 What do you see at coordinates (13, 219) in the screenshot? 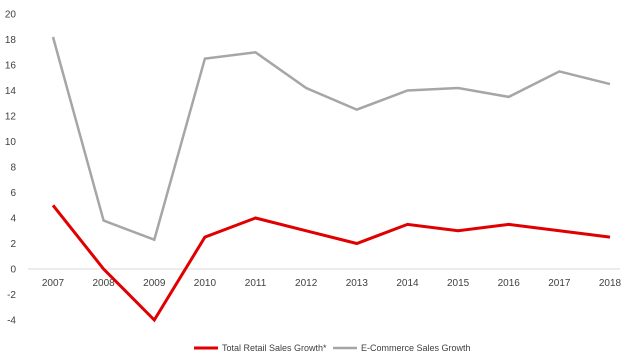
I see `y-tick-label: 4` at bounding box center [13, 219].